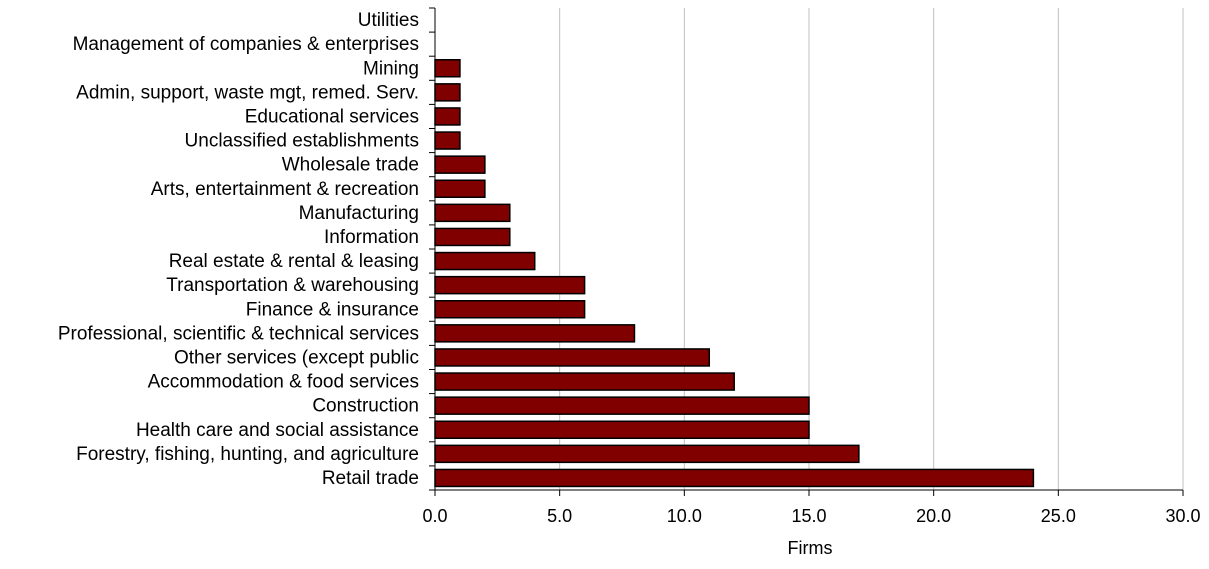 The image size is (1209, 569). Describe the element at coordinates (283, 382) in the screenshot. I see `category-label-15: Accommodation & food services` at that location.